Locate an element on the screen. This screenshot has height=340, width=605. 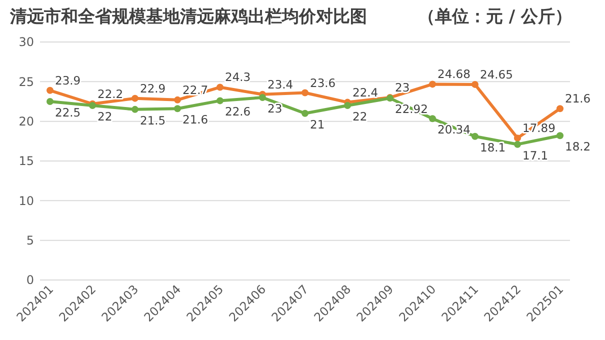
data-label: 18.2 is located at coordinates (578, 147).